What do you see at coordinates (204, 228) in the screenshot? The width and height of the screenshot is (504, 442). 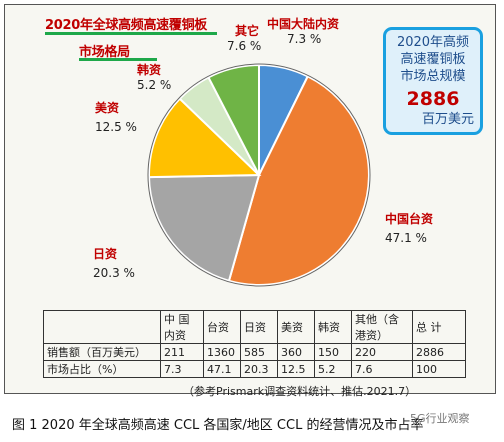 I see `pie-slice-japan` at bounding box center [204, 228].